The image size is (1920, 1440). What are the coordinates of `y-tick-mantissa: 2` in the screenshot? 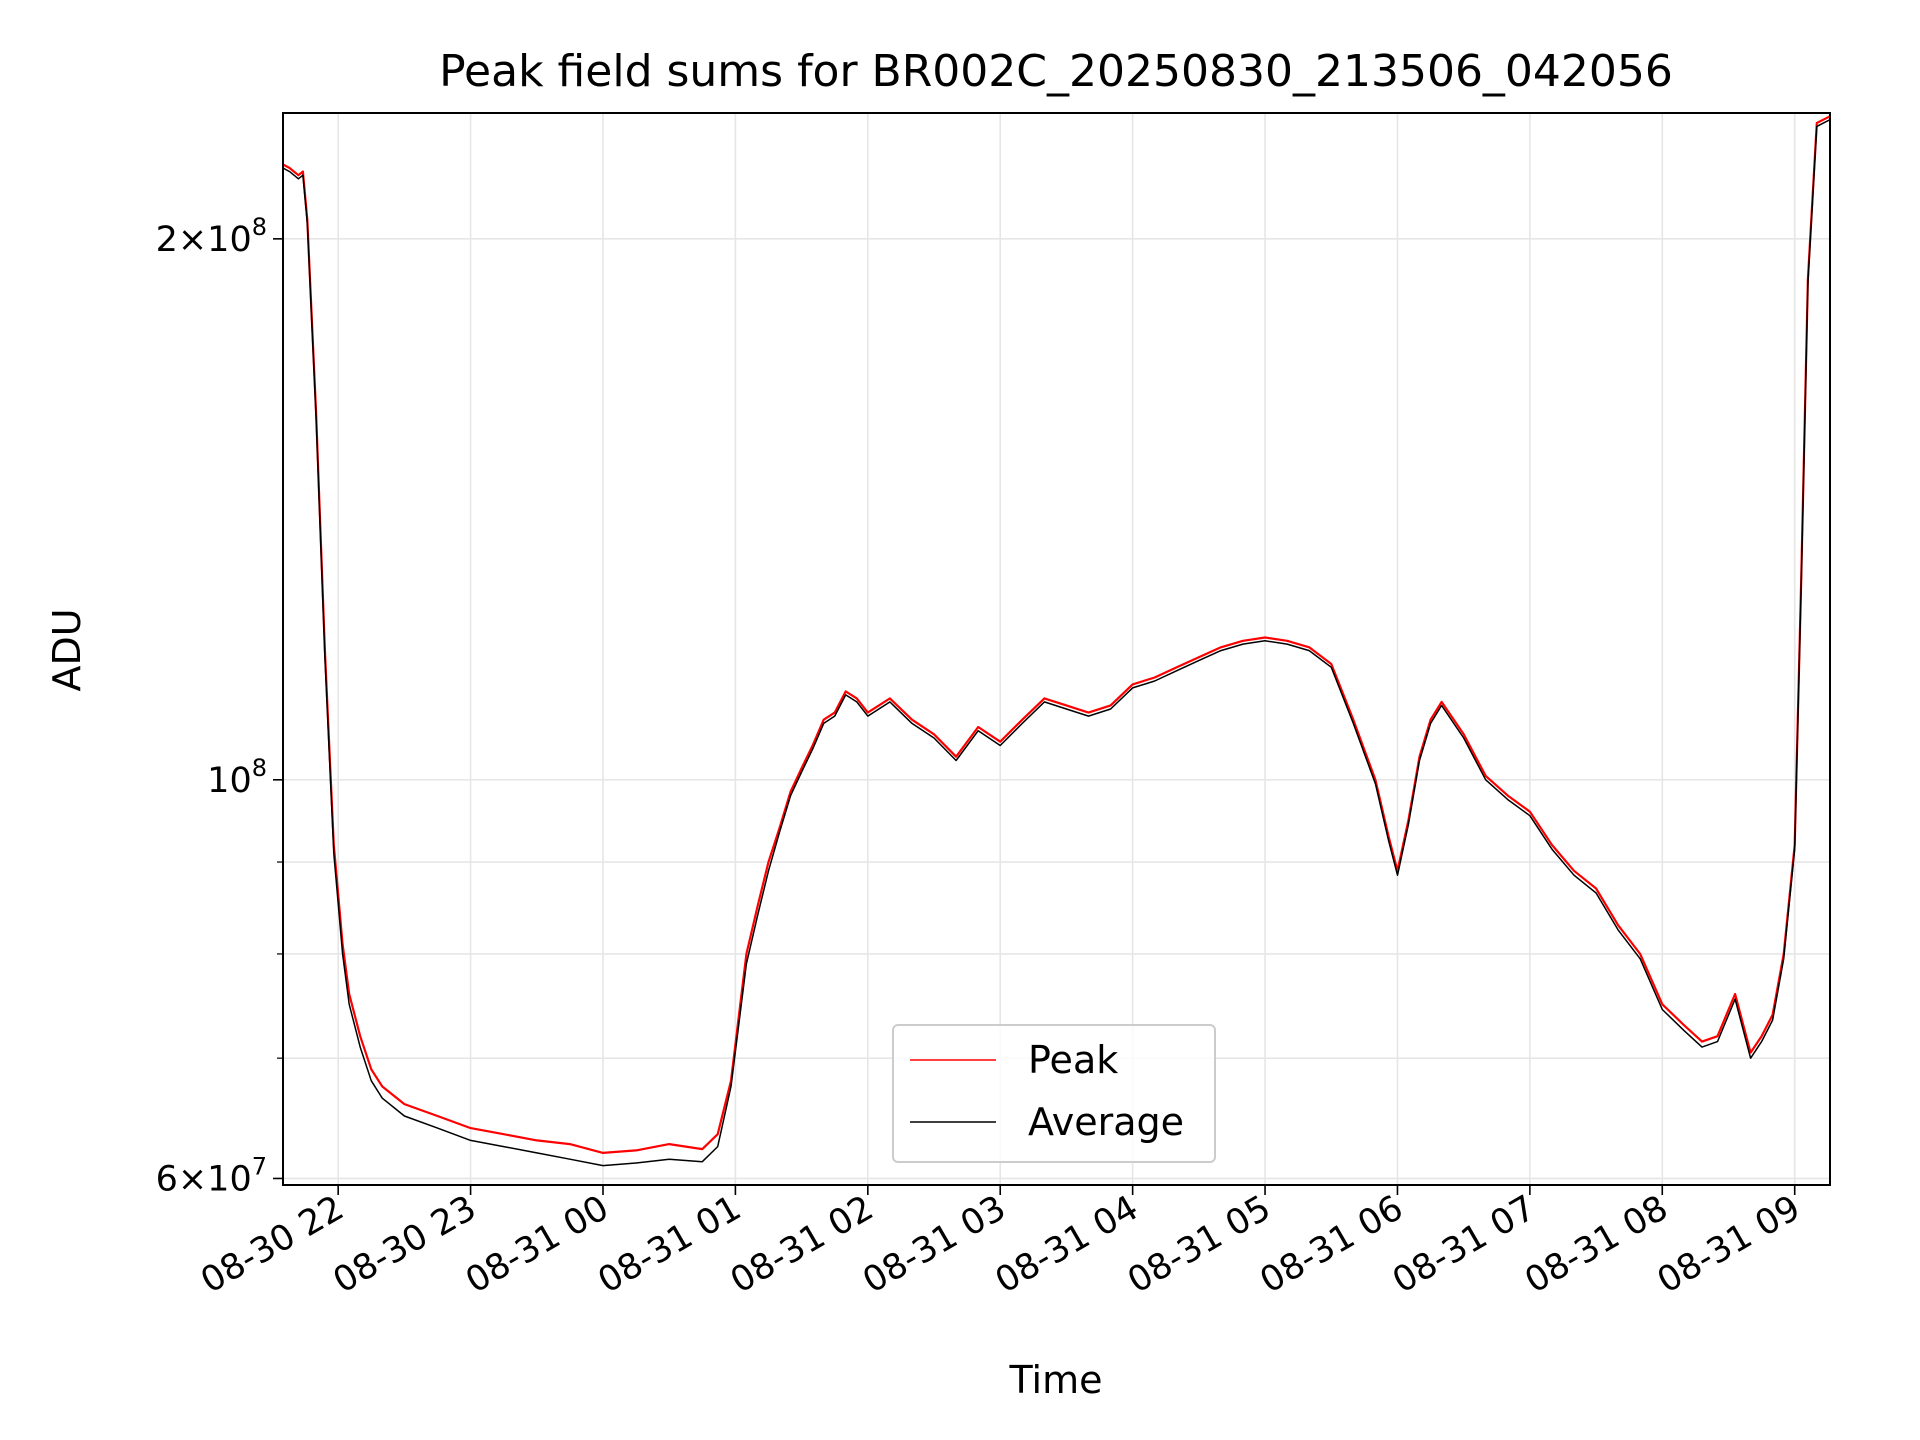 It's located at (167, 240).